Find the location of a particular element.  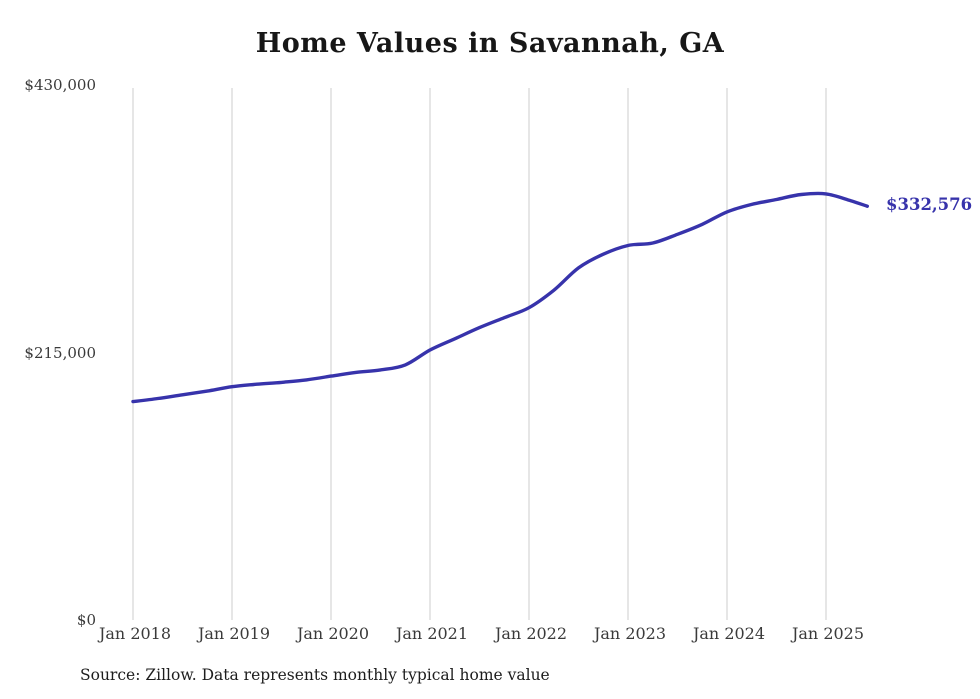

y-tick-215000: $215,000 is located at coordinates (60, 353).